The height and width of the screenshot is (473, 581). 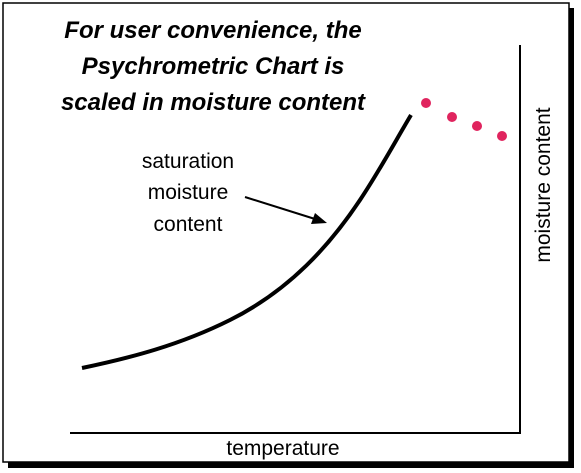 What do you see at coordinates (213, 66) in the screenshot?
I see `title-line: Psychrometric Chart is` at bounding box center [213, 66].